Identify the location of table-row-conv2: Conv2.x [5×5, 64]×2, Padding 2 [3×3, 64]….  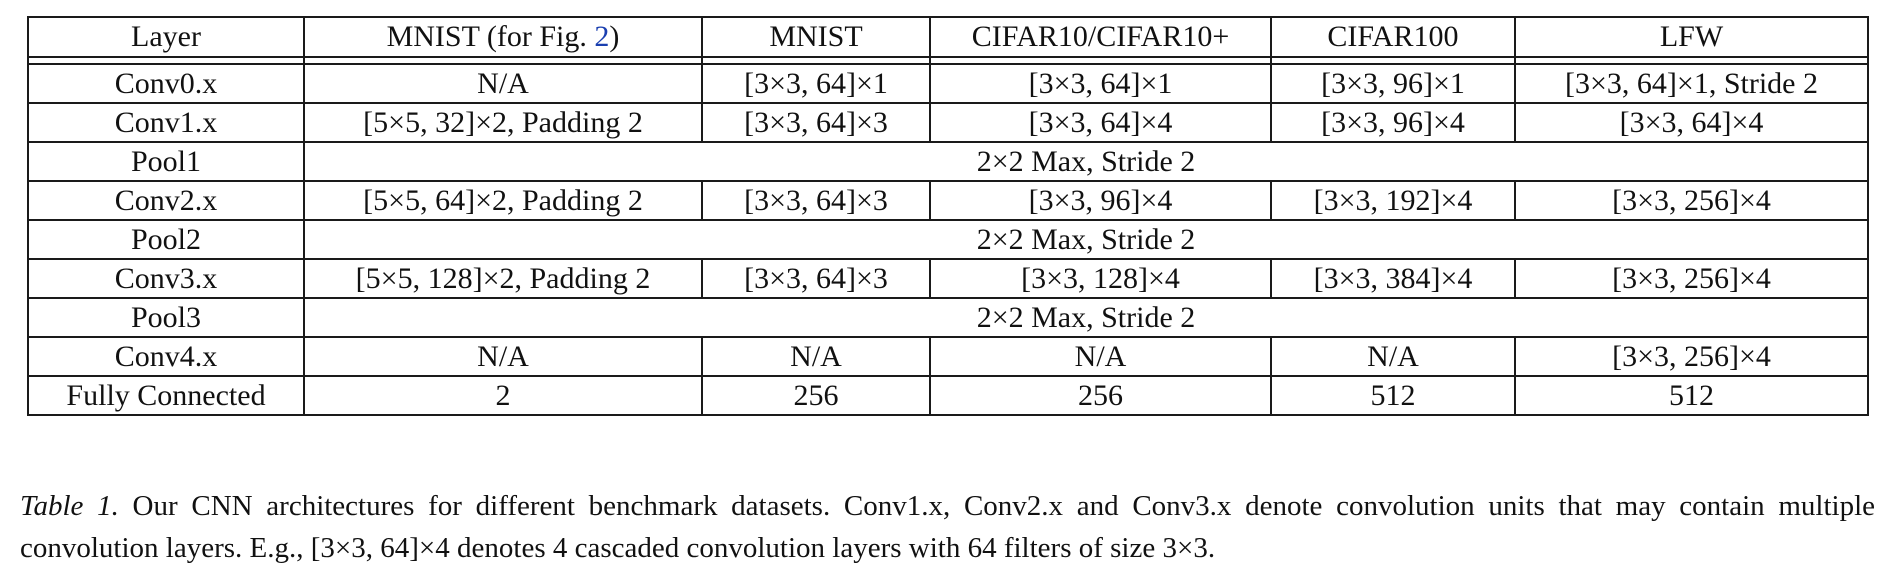
(948, 200).